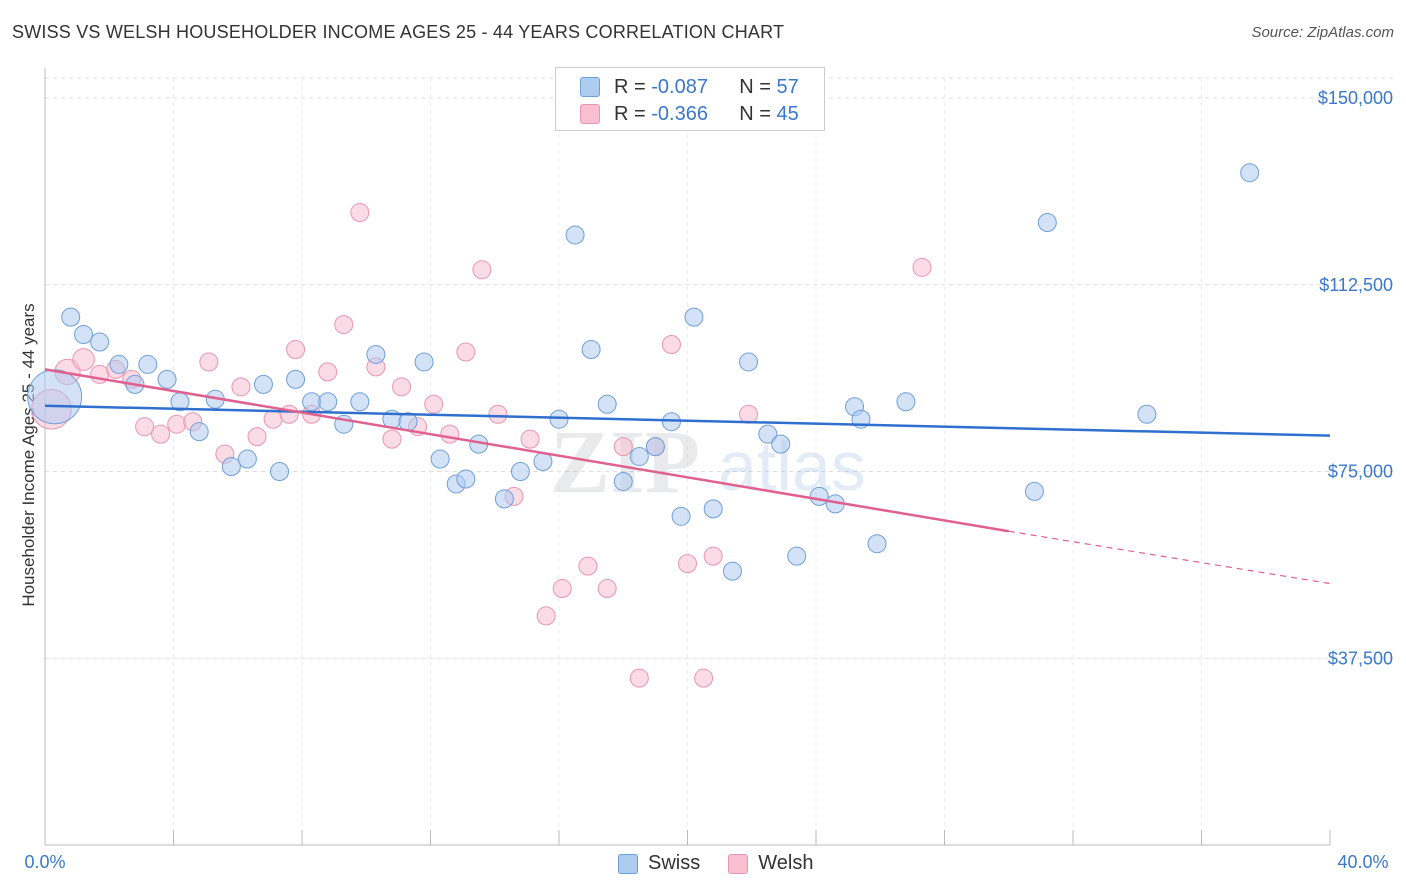 The height and width of the screenshot is (892, 1406). Describe the element at coordinates (590, 114) in the screenshot. I see `welsh-swatch` at that location.